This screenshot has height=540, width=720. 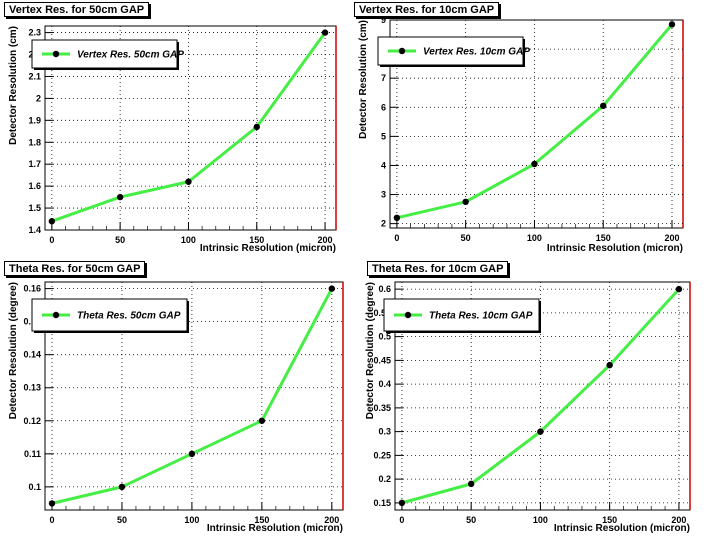 I want to click on y-tick-label: 4, so click(x=383, y=165).